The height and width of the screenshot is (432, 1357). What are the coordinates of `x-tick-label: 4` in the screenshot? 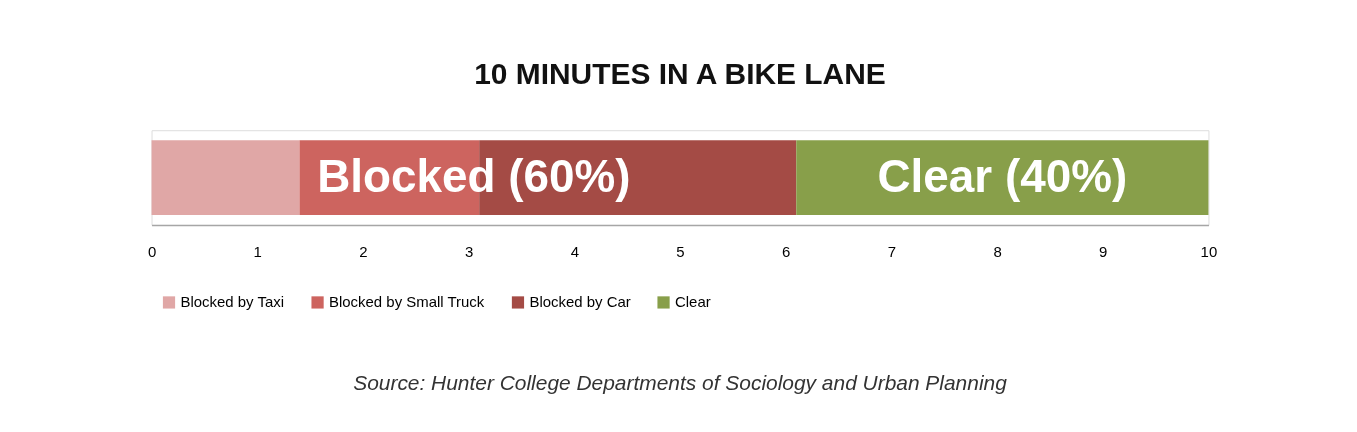 It's located at (574, 252).